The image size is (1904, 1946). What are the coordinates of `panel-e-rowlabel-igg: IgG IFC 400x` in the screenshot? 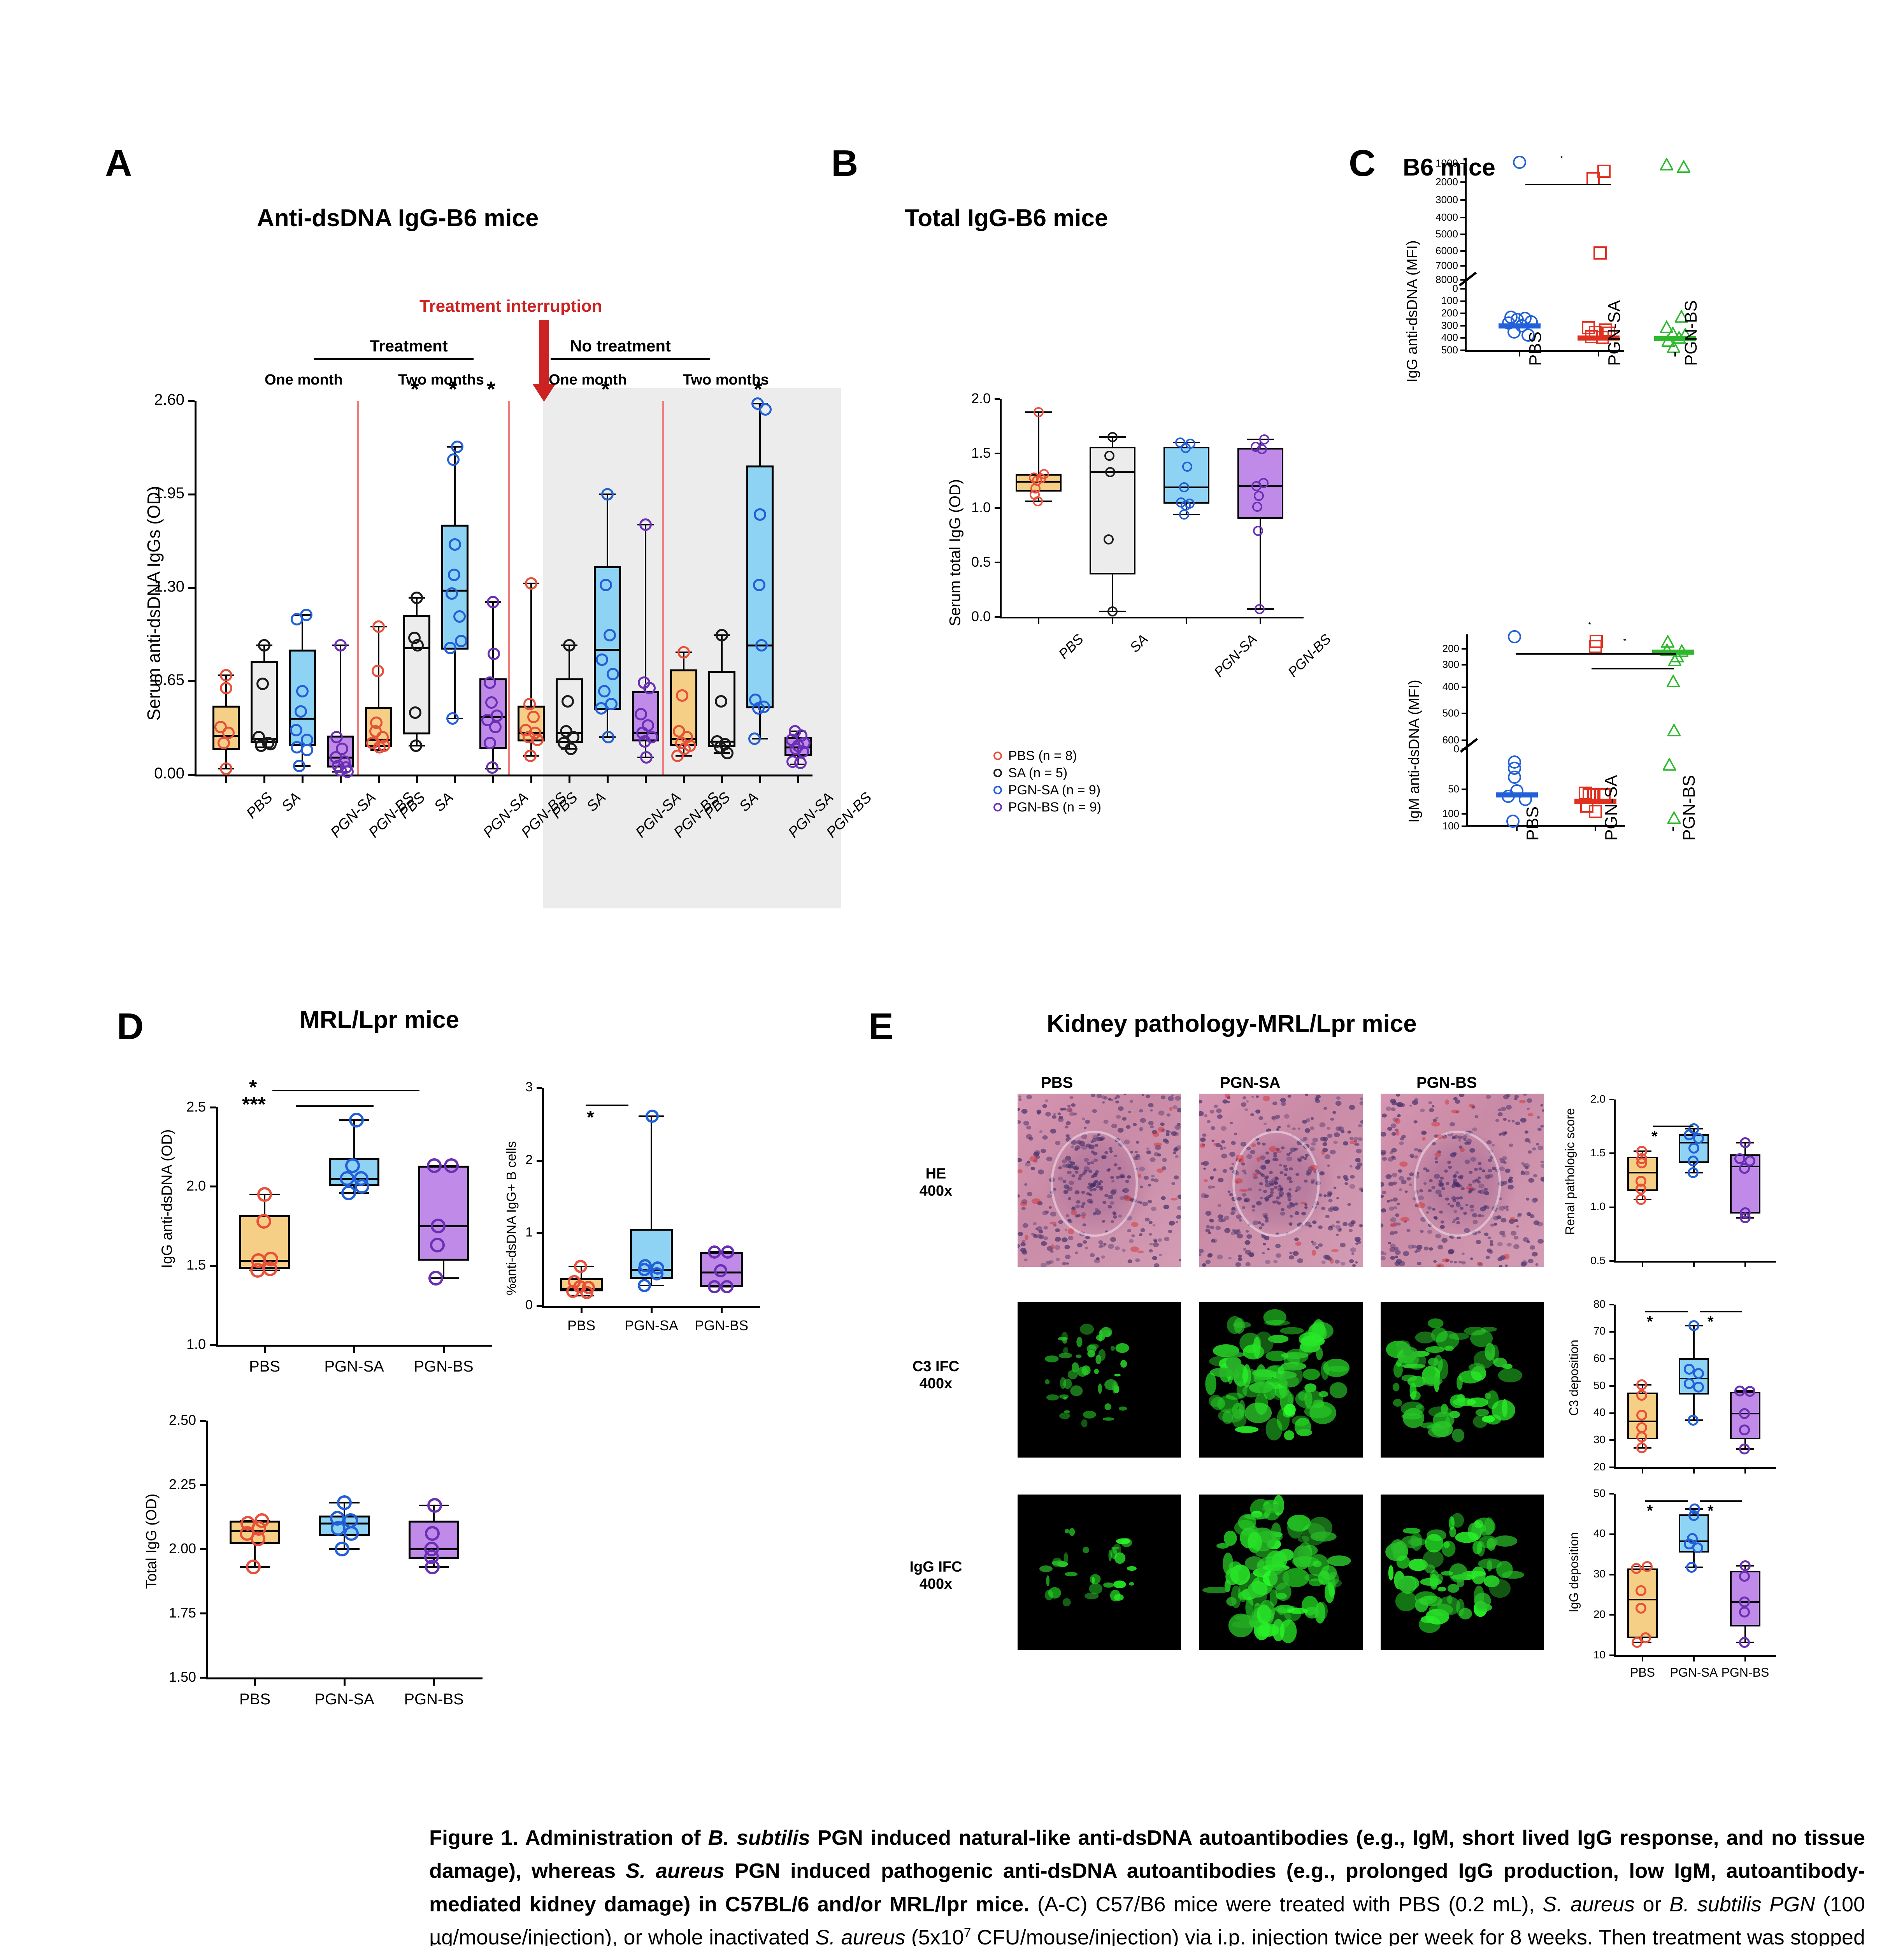 It's located at (935, 1575).